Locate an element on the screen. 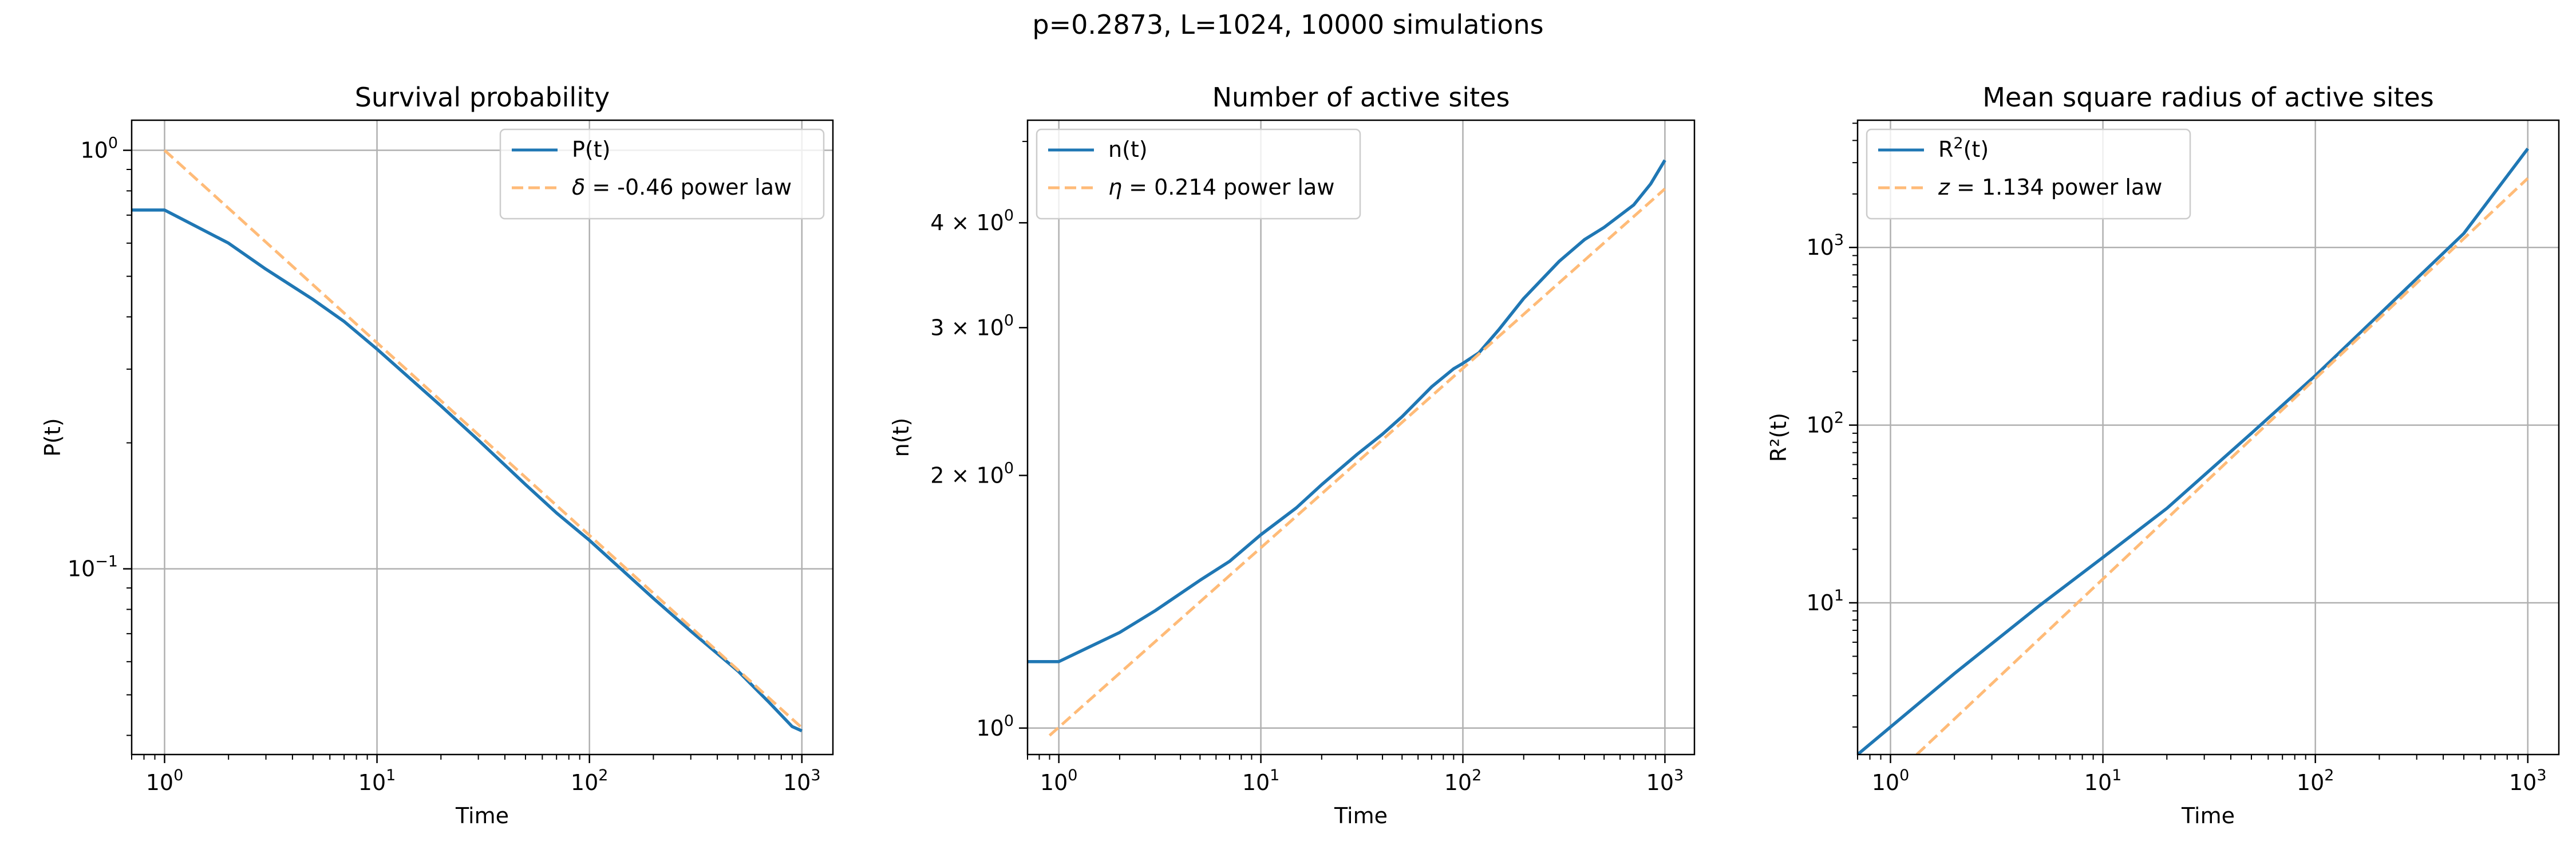 This screenshot has height=861, width=2576. y-tick-label: 10³ is located at coordinates (1825, 245).